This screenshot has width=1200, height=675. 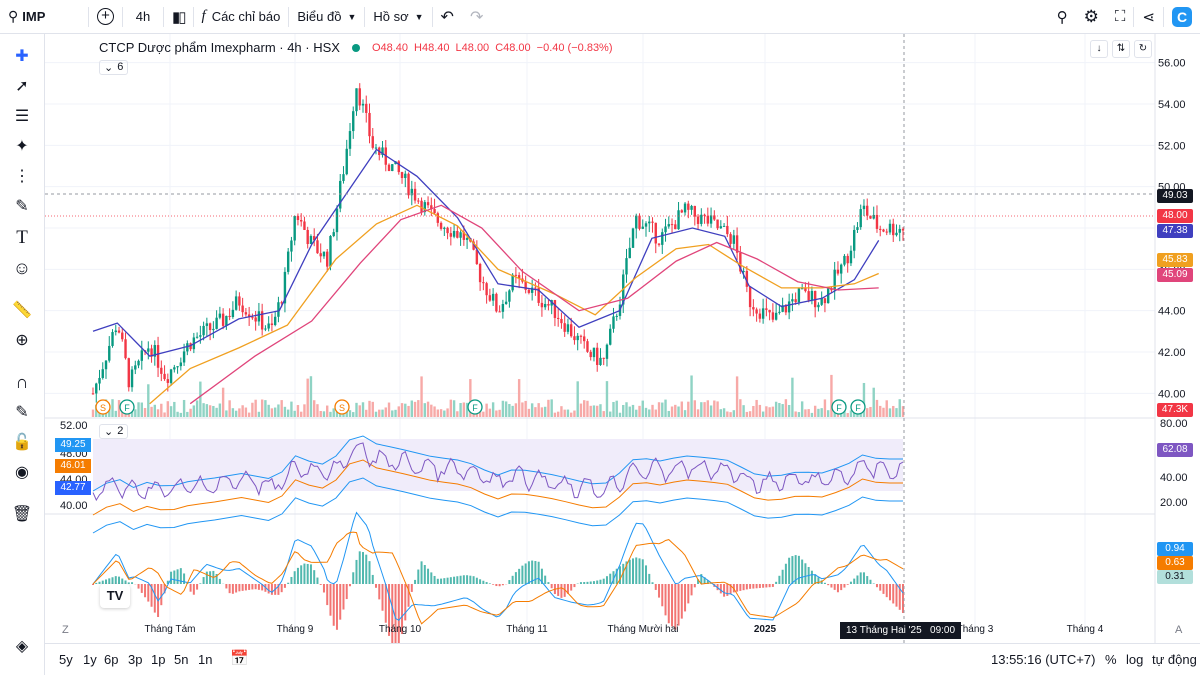 What do you see at coordinates (498, 578) in the screenshot?
I see `macd-signal-line` at bounding box center [498, 578].